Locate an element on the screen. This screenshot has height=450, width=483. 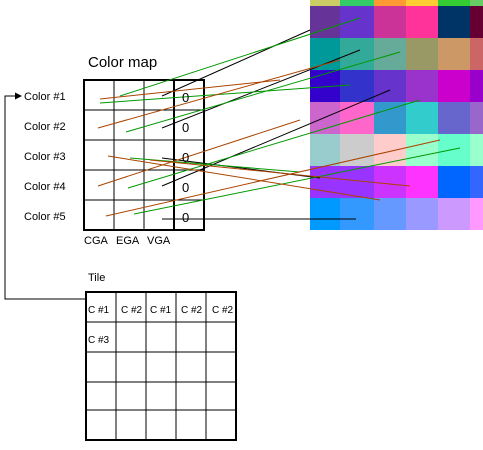
vga-values: 0 0 0 0 0 is located at coordinates (185, 157).